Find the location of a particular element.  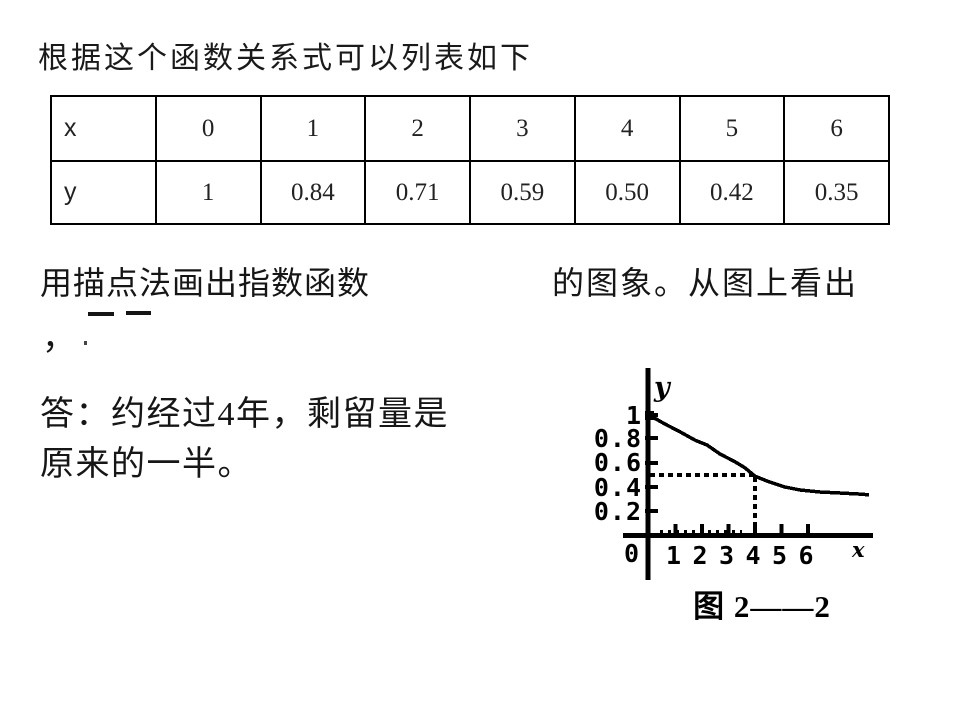

table-cell-y3: 0.59 is located at coordinates (522, 192).